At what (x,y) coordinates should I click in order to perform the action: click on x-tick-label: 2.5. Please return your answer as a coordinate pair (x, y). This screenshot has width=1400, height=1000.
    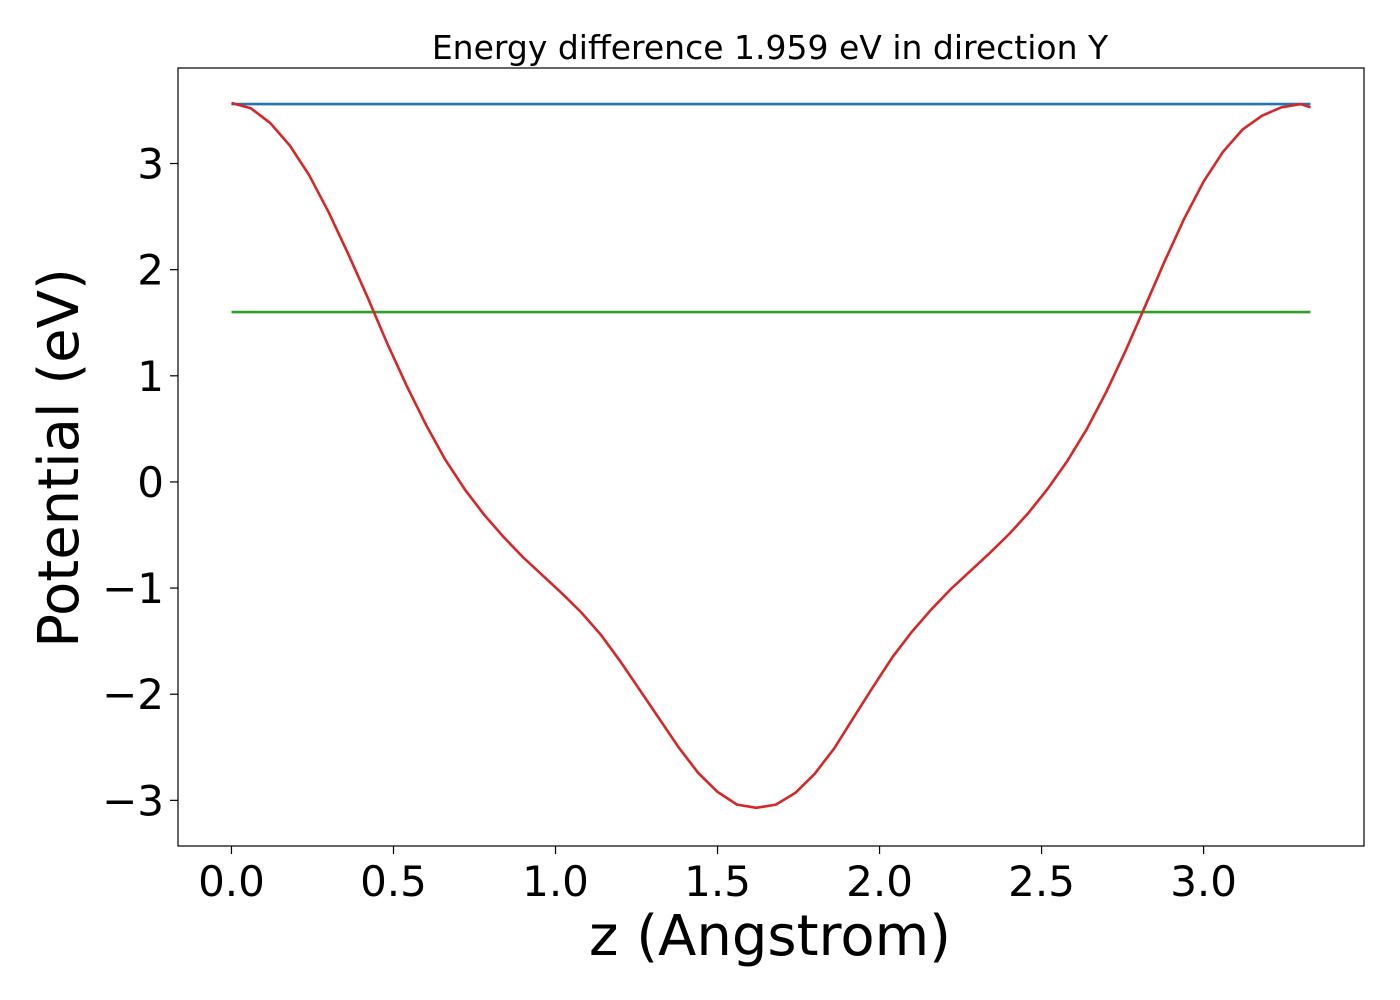
    Looking at the image, I should click on (1041, 881).